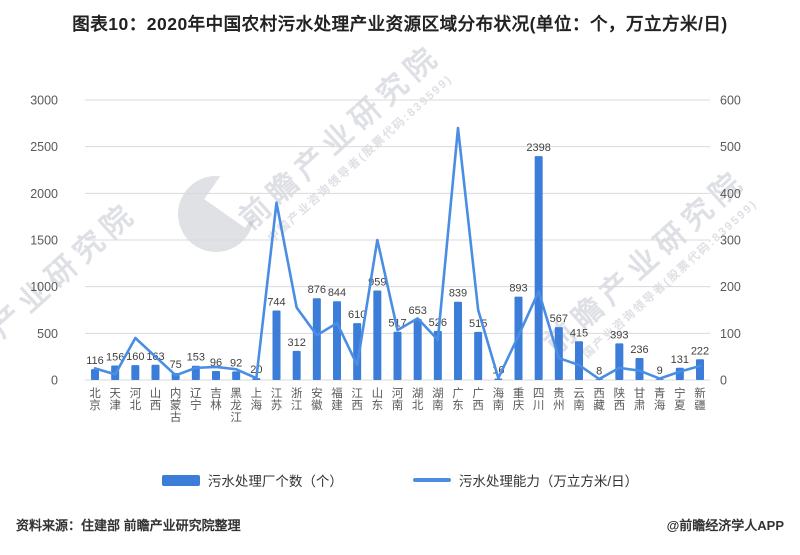  I want to click on x-axis-label: 广东, so click(458, 399).